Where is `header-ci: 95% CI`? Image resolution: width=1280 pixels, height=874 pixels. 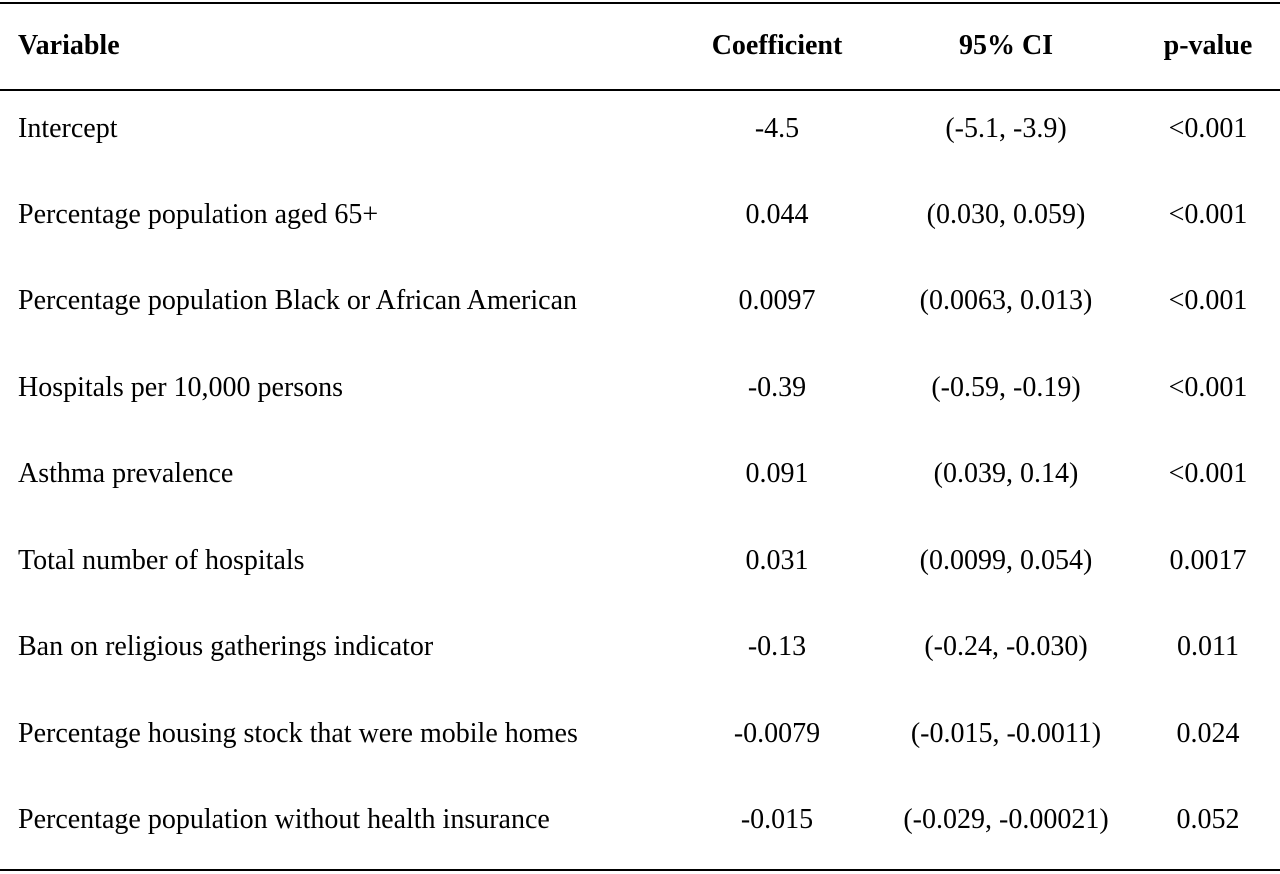
header-ci: 95% CI is located at coordinates (1006, 45).